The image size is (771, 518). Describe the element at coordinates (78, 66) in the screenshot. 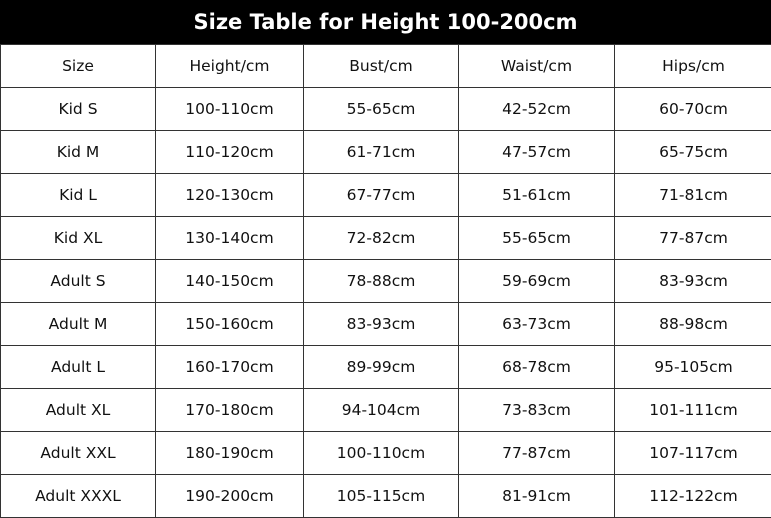

I see `column-header: Size` at that location.